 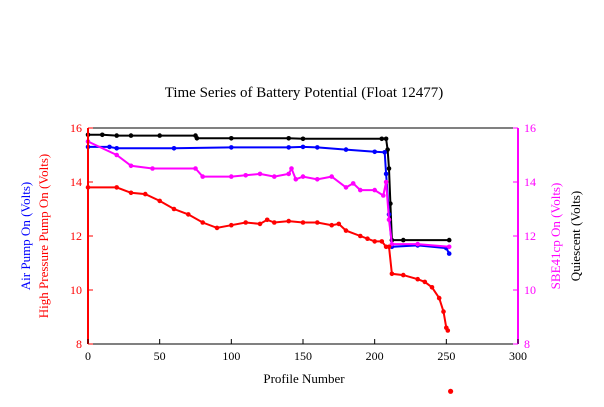 I want to click on x-tick-label: 150, so click(x=303, y=356).